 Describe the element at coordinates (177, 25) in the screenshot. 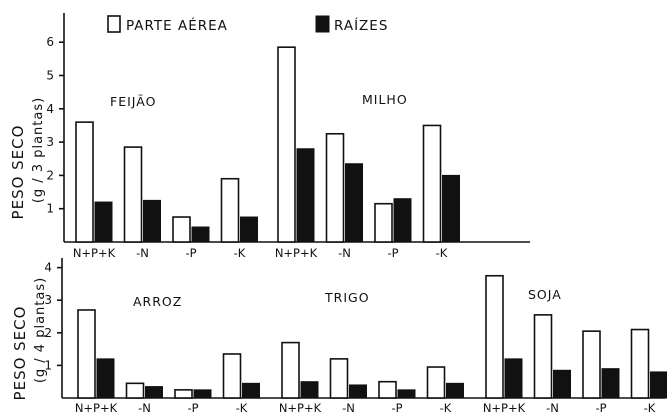

I see `legend-label-parte-aerea: PARTE AÉREA` at that location.